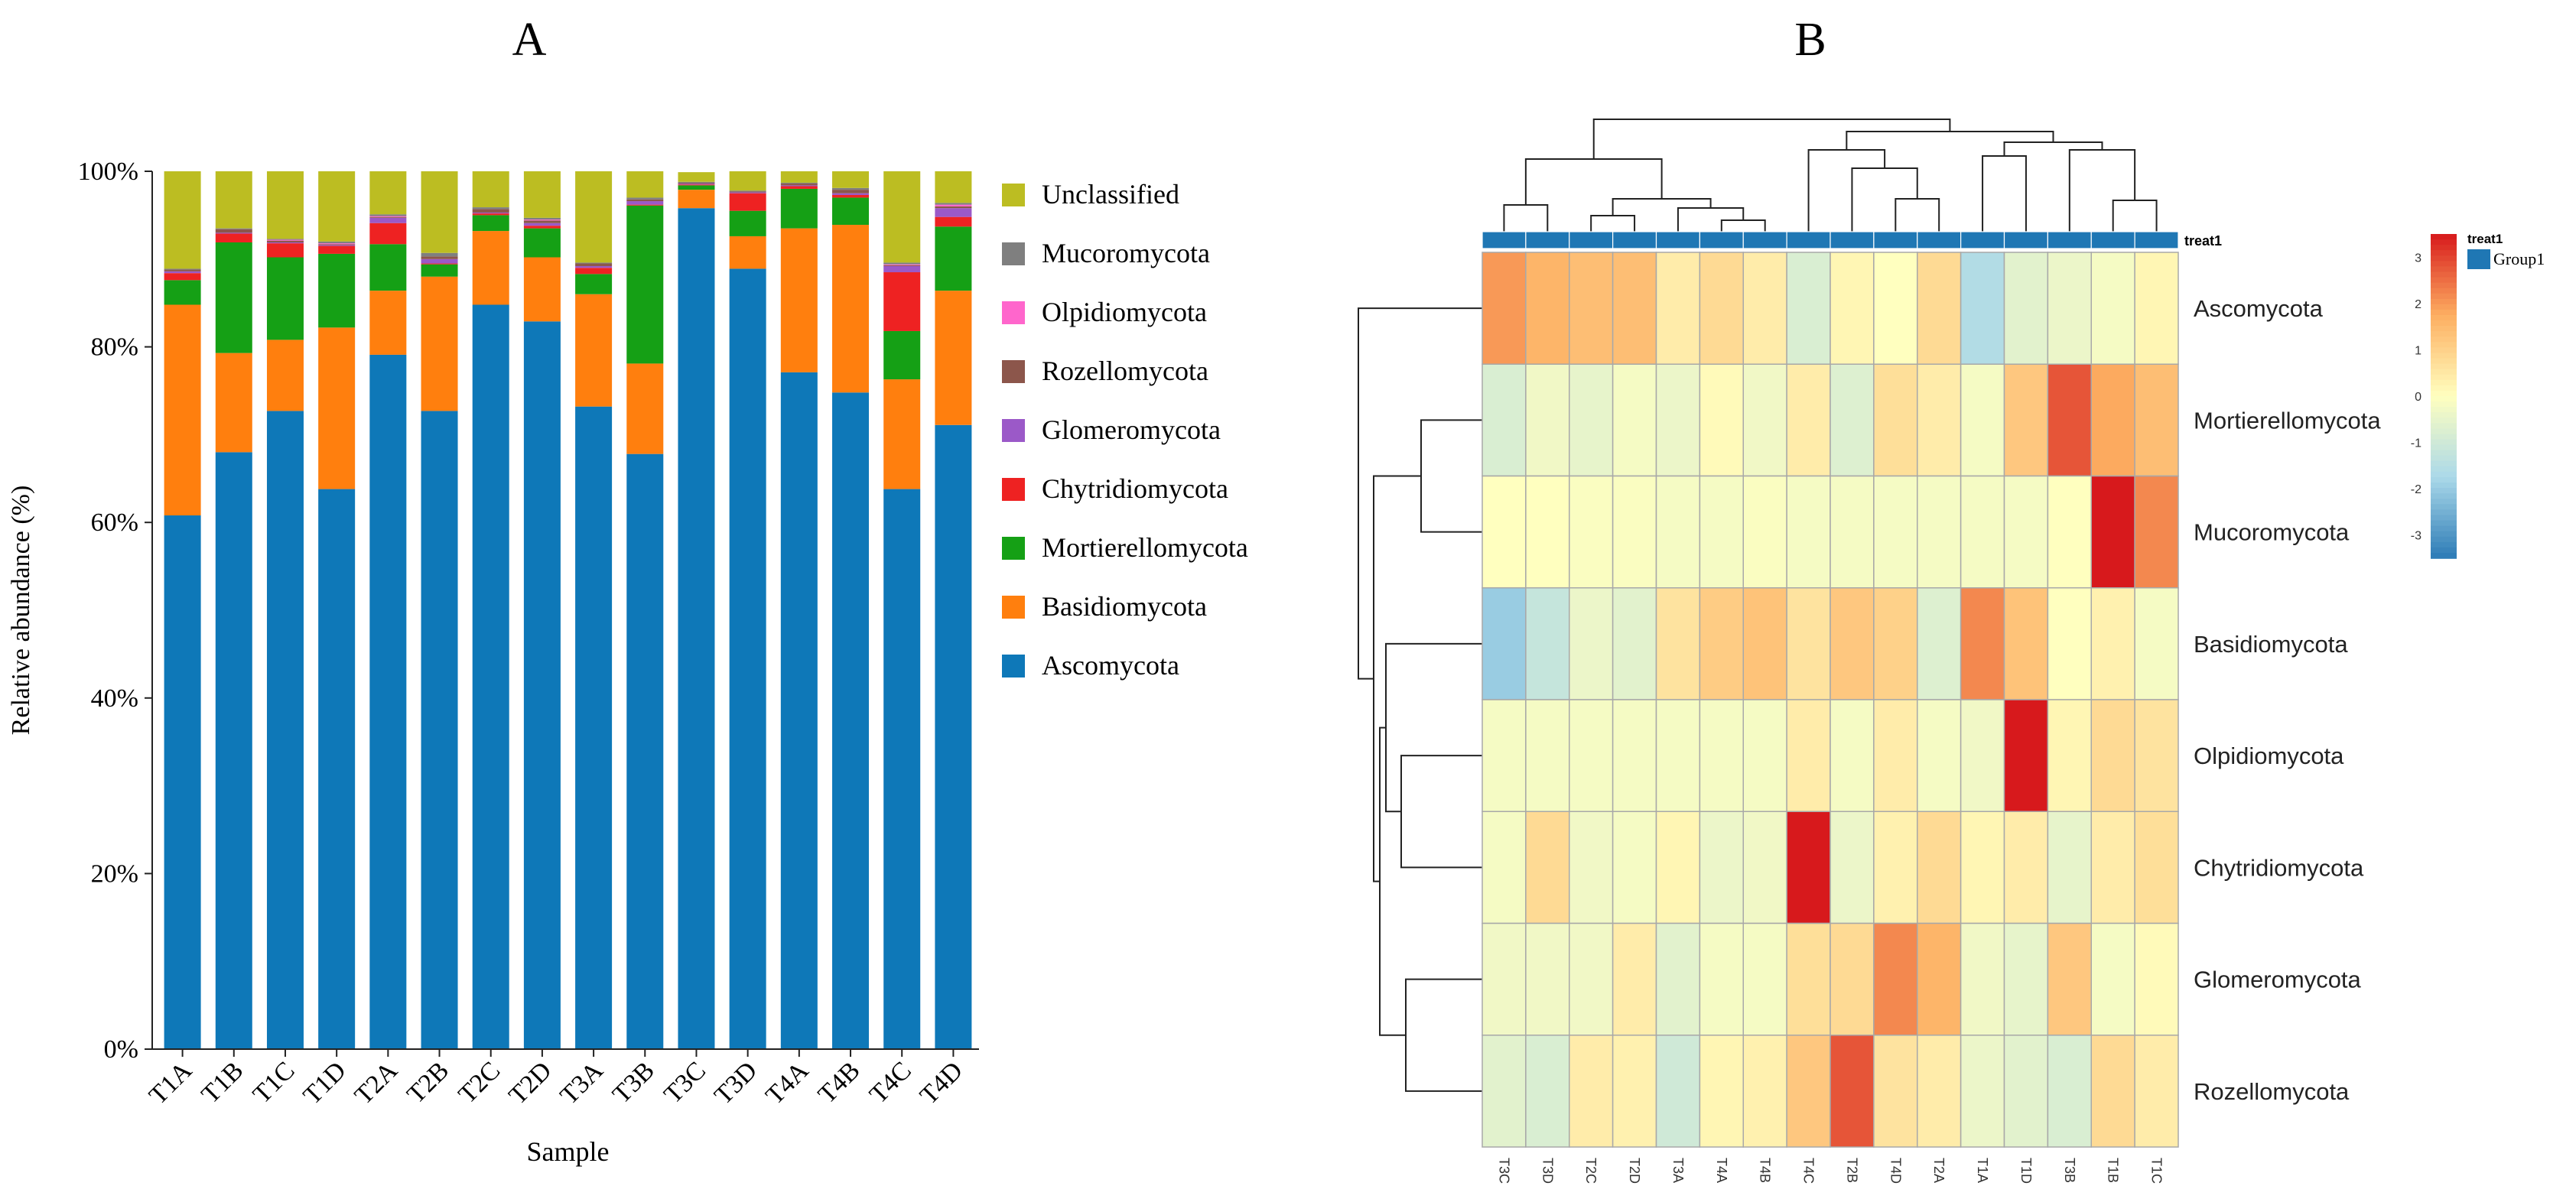  Describe the element at coordinates (1634, 755) in the screenshot. I see `heatmap-cell-olpidiomycota-t2d` at that location.